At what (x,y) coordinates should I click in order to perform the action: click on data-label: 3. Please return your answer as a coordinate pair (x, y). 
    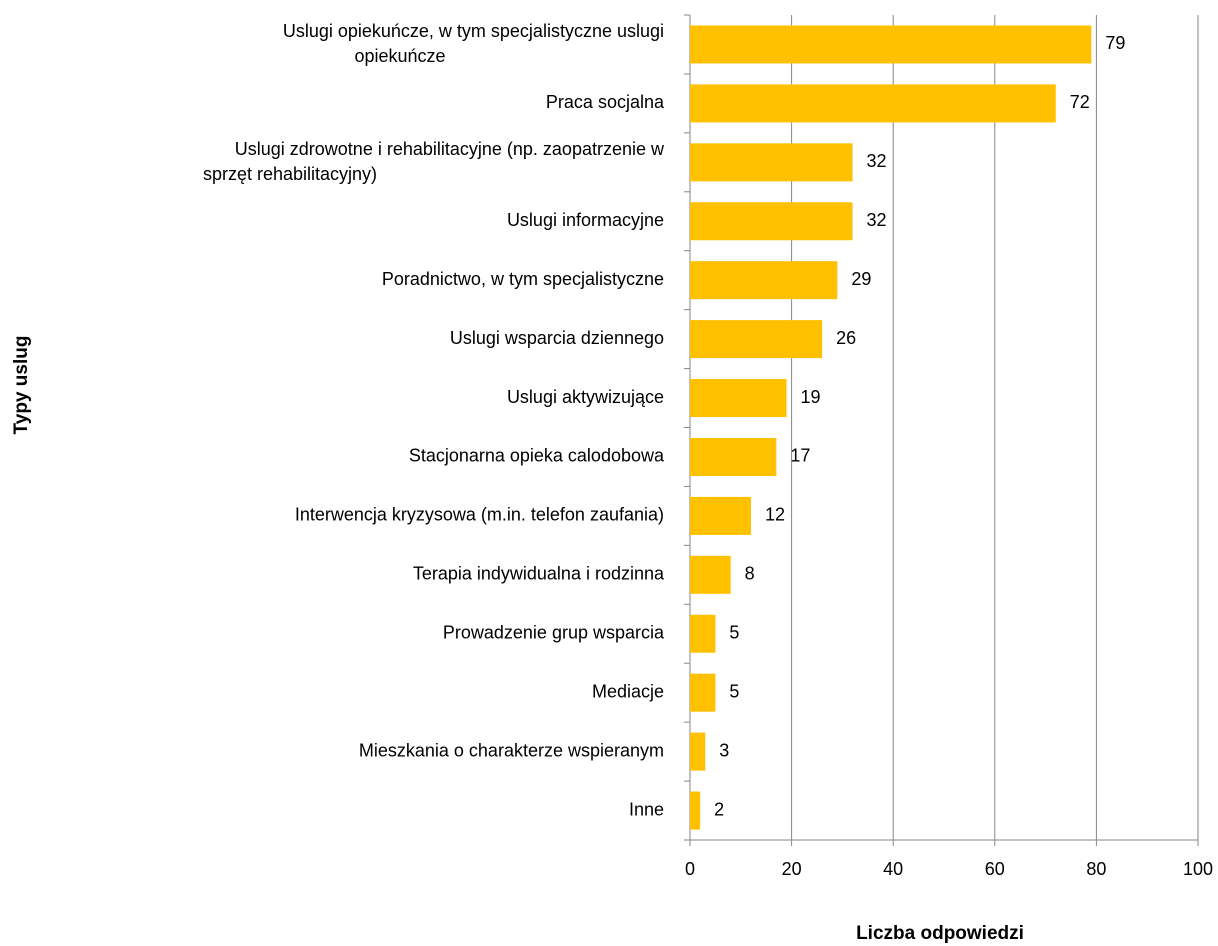
    Looking at the image, I should click on (724, 750).